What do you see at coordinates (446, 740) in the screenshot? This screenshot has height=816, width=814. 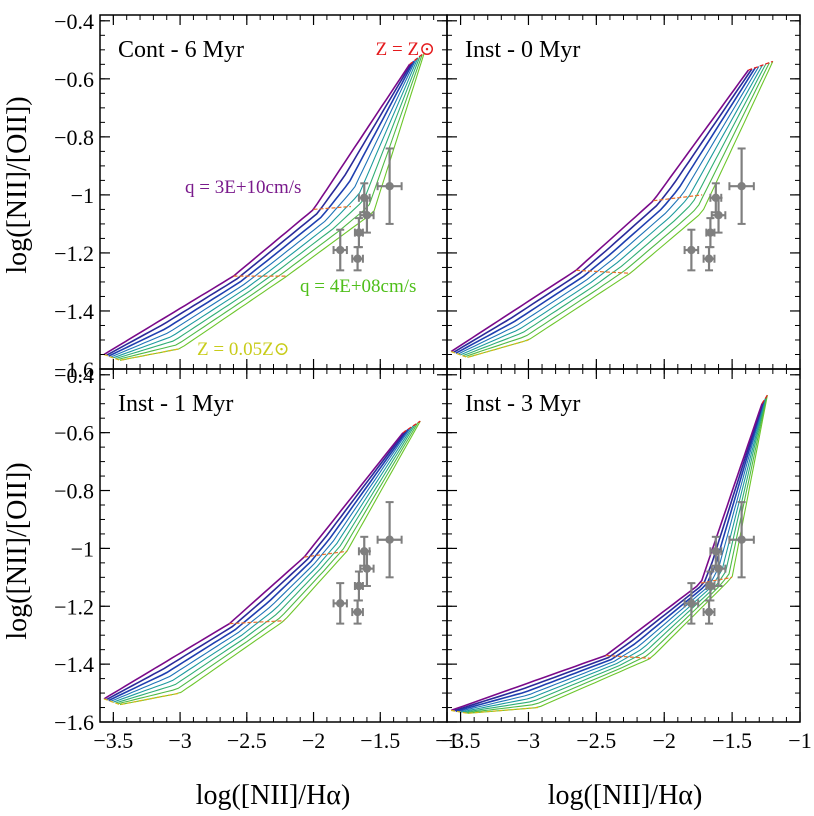 I see `x-tick-label: −1` at bounding box center [446, 740].